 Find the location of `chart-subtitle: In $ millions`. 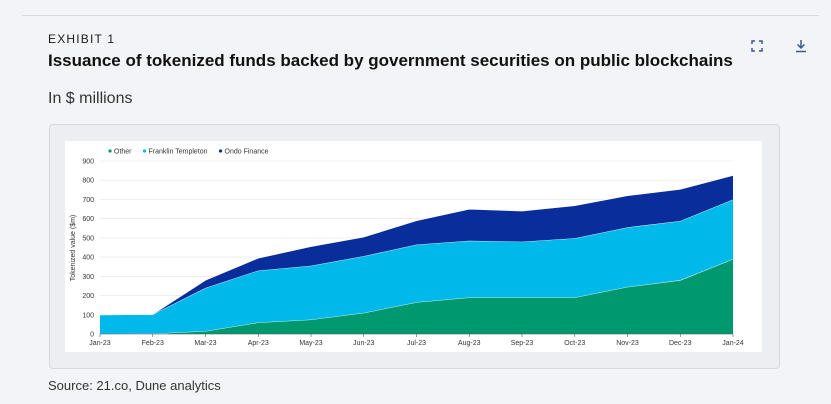

chart-subtitle: In $ millions is located at coordinates (90, 98).